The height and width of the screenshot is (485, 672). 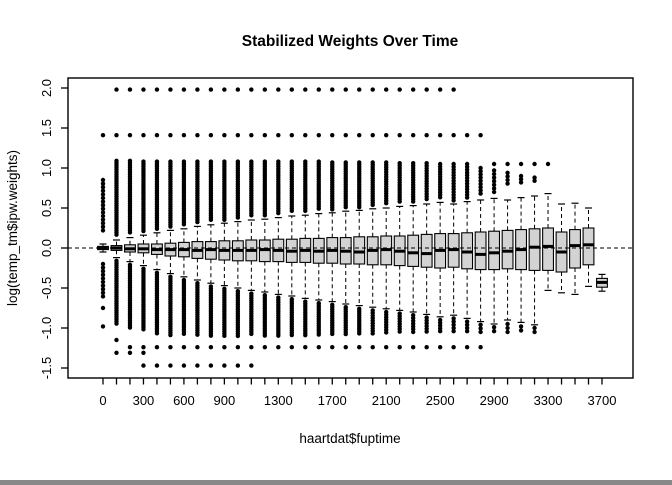 What do you see at coordinates (46, 168) in the screenshot?
I see `y-tick-label: 1.0` at bounding box center [46, 168].